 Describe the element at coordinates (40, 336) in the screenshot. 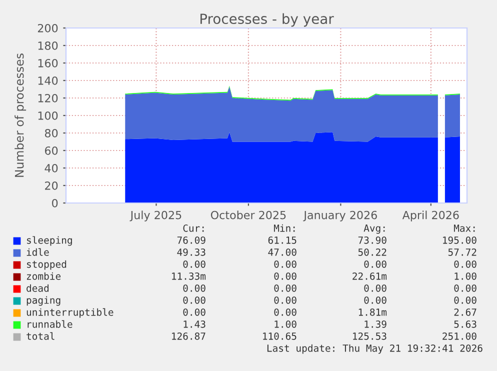

I see `legend-label: total` at that location.